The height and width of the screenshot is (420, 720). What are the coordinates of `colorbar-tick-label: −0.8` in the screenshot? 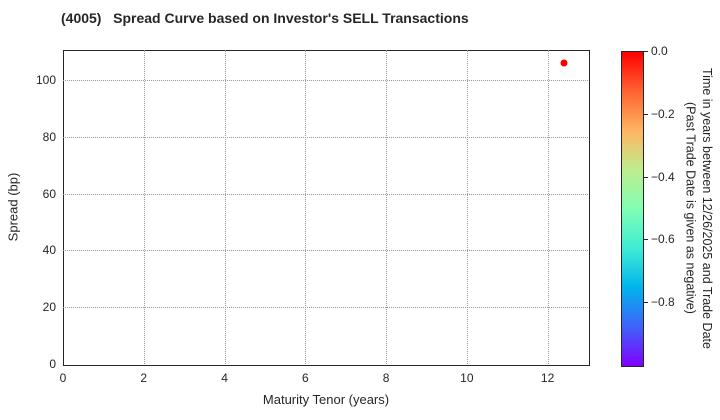 It's located at (663, 302).